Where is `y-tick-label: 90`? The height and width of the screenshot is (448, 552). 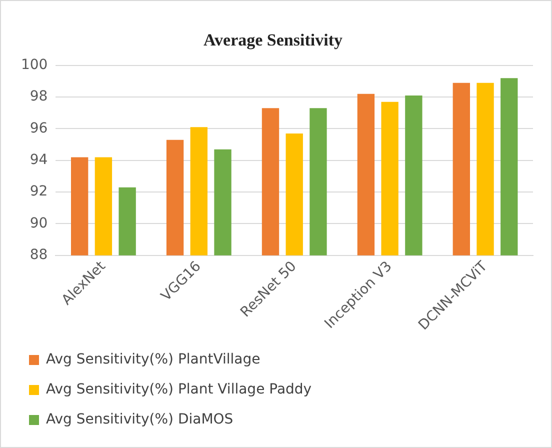 y-tick-label: 90 is located at coordinates (39, 223).